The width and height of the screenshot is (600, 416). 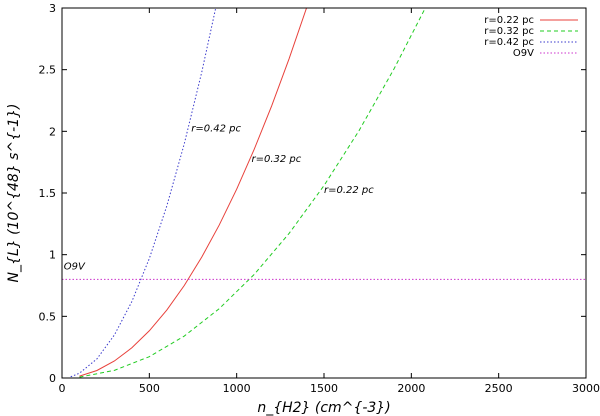 What do you see at coordinates (523, 53) in the screenshot?
I see `legend-label-o9v: O9V` at bounding box center [523, 53].